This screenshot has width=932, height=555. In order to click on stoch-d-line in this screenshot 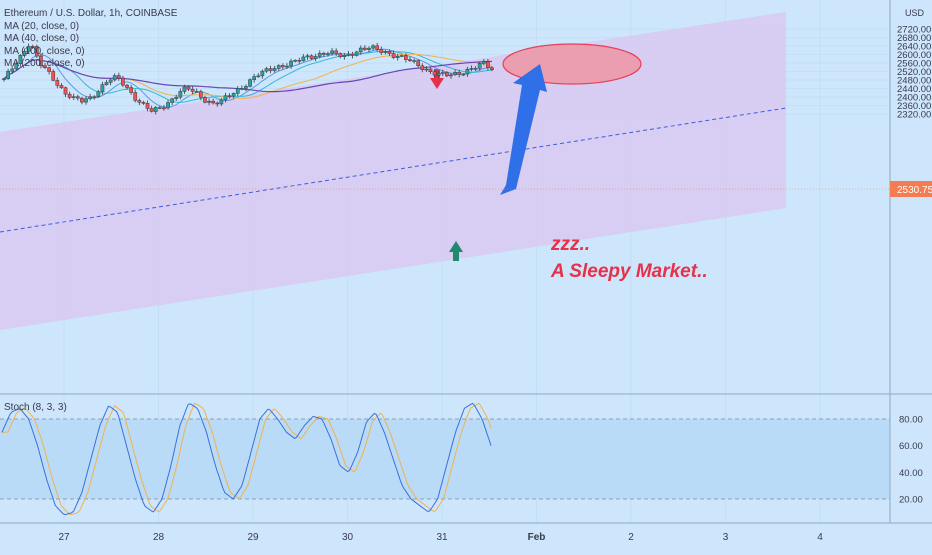, I will do `click(247, 459)`.